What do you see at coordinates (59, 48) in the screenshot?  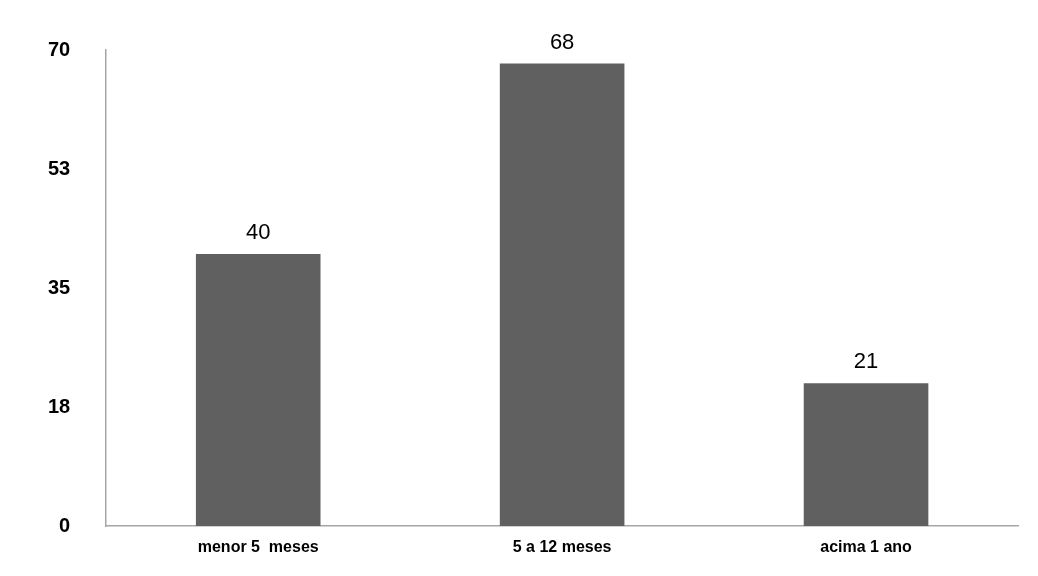 I see `y-tick-label: 70` at bounding box center [59, 48].